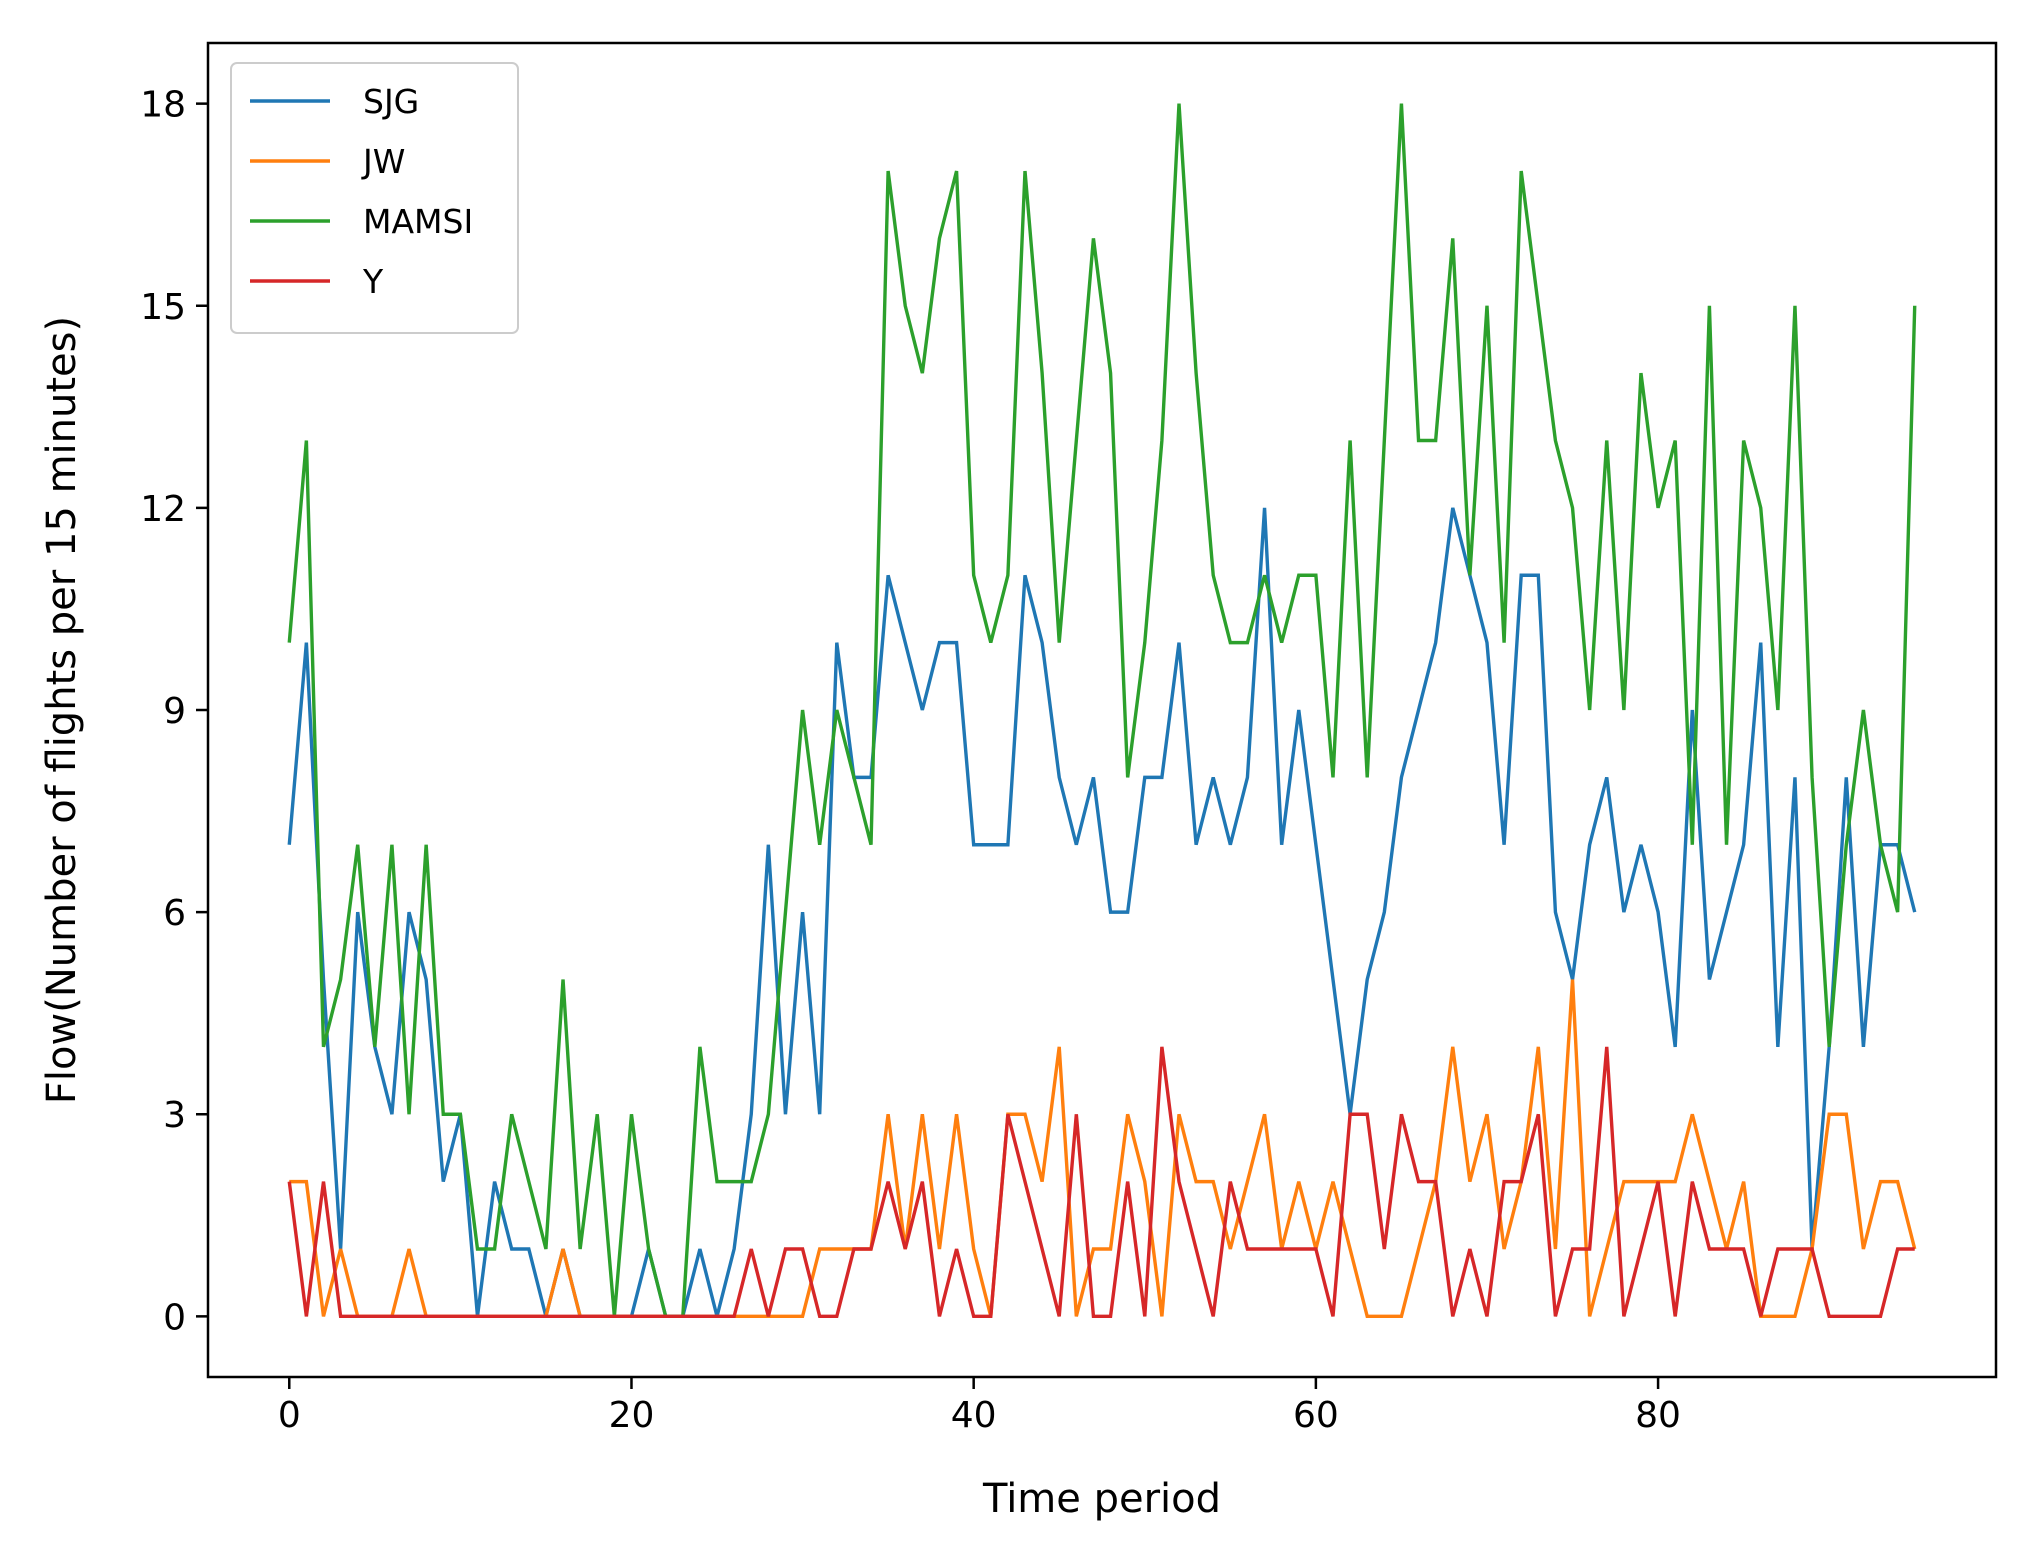 The image size is (2026, 1542). I want to click on x-axis-label: Time period, so click(1101, 1499).